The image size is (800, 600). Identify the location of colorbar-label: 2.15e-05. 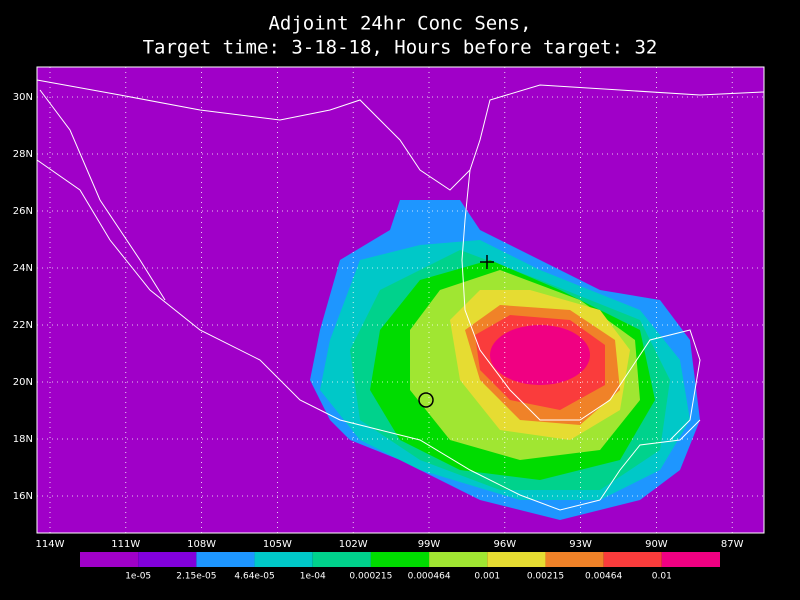
(196, 577).